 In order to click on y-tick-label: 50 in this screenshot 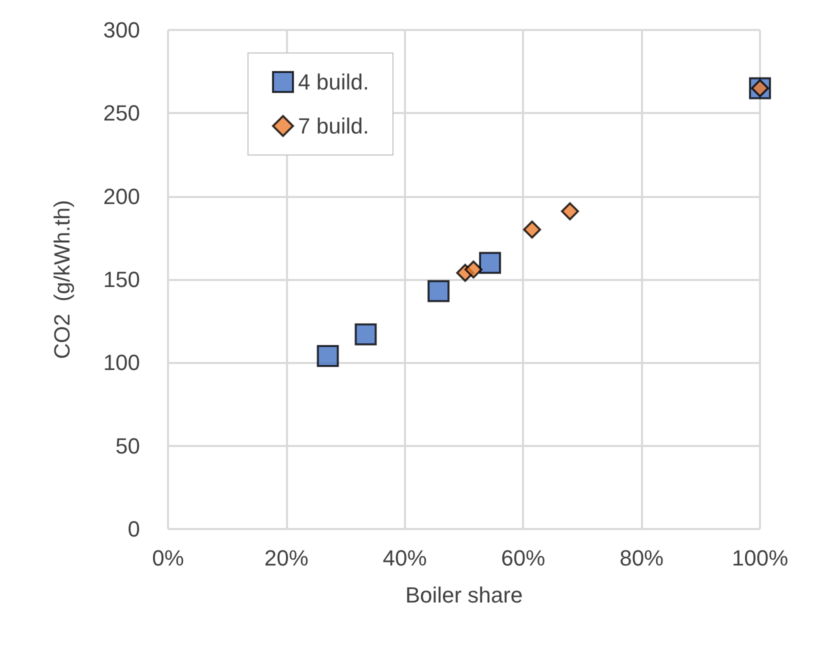, I will do `click(128, 445)`.